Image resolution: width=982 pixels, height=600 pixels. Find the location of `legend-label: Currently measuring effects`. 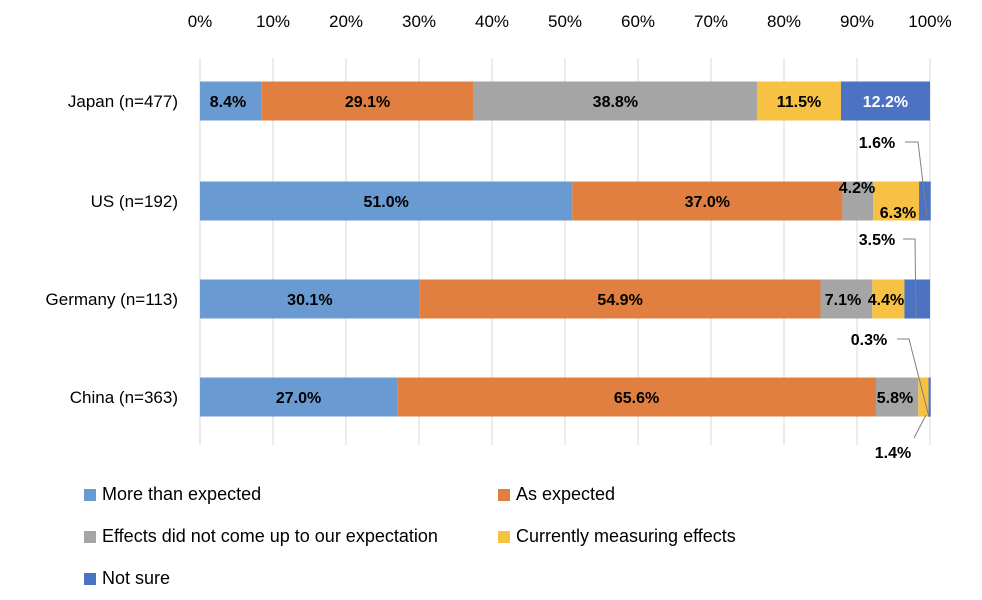

legend-label: Currently measuring effects is located at coordinates (626, 536).